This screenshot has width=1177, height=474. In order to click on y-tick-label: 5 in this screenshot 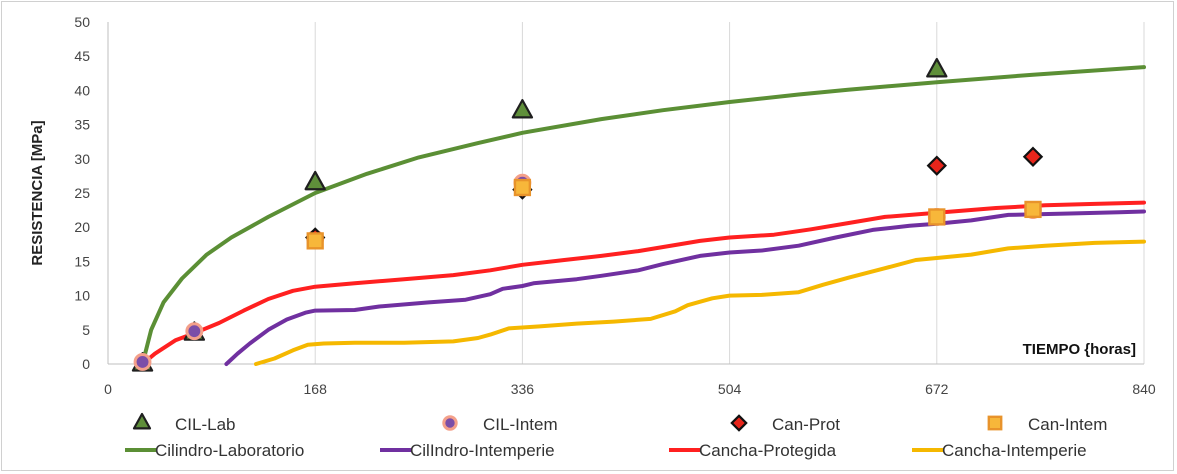, I will do `click(86, 330)`.